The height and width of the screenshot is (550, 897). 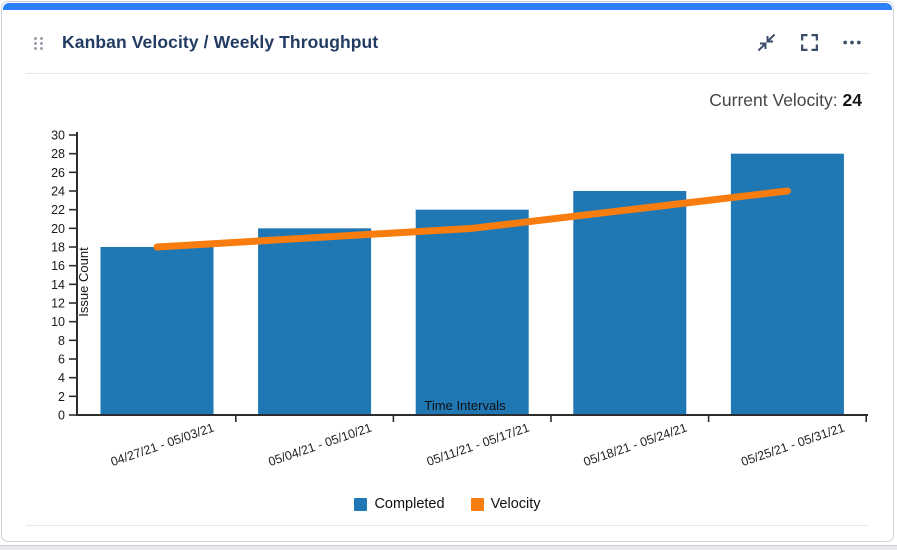 I want to click on legend-item-velocity: Velocity, so click(x=505, y=504).